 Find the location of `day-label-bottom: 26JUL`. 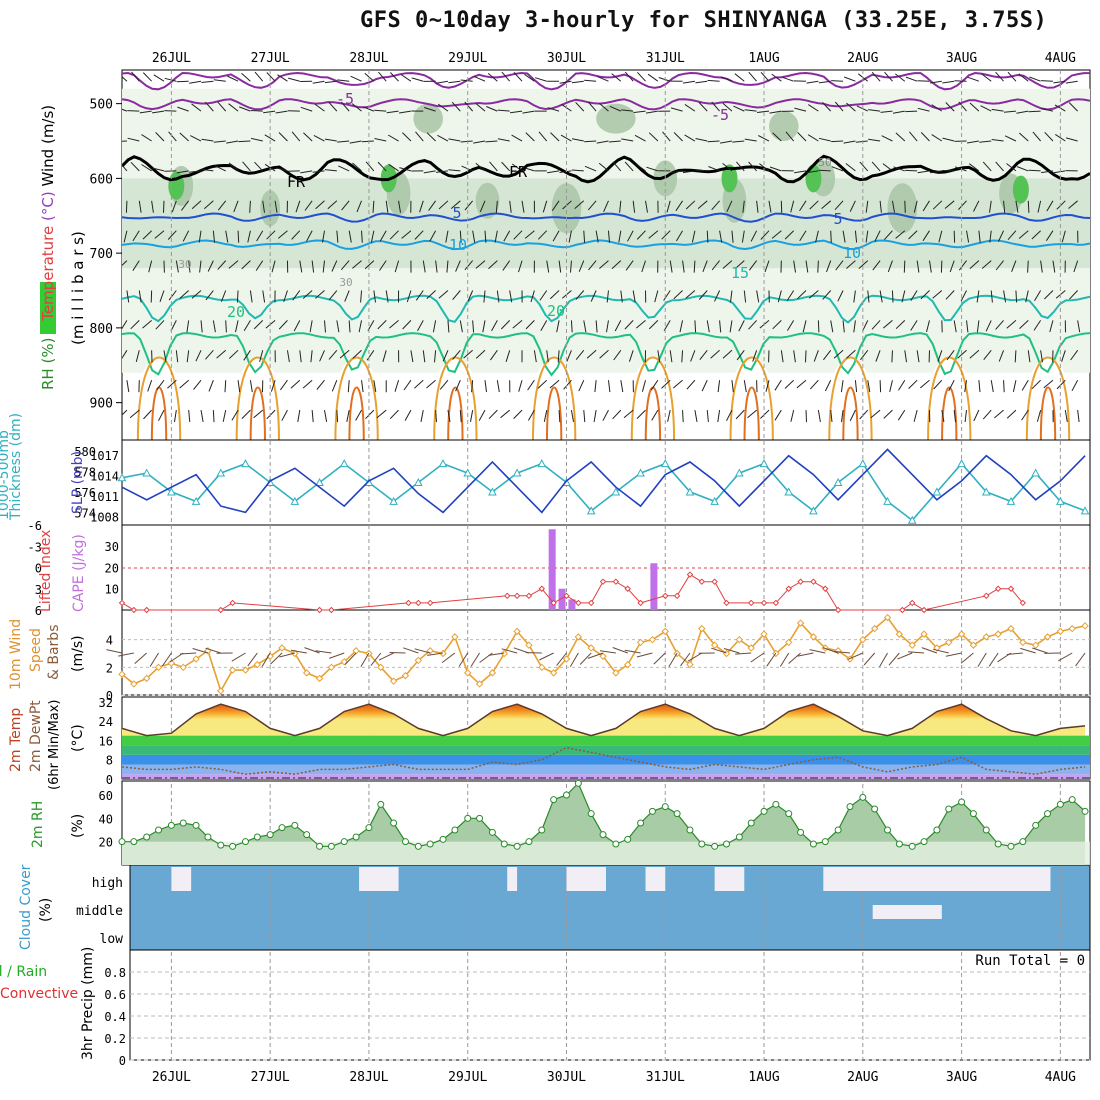

day-label-bottom: 26JUL is located at coordinates (171, 1077).